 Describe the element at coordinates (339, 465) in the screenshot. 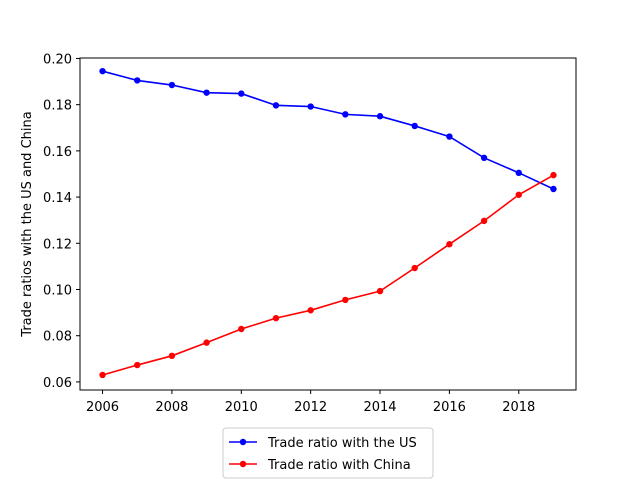

I see `legend-label: Trade ratio with China` at that location.